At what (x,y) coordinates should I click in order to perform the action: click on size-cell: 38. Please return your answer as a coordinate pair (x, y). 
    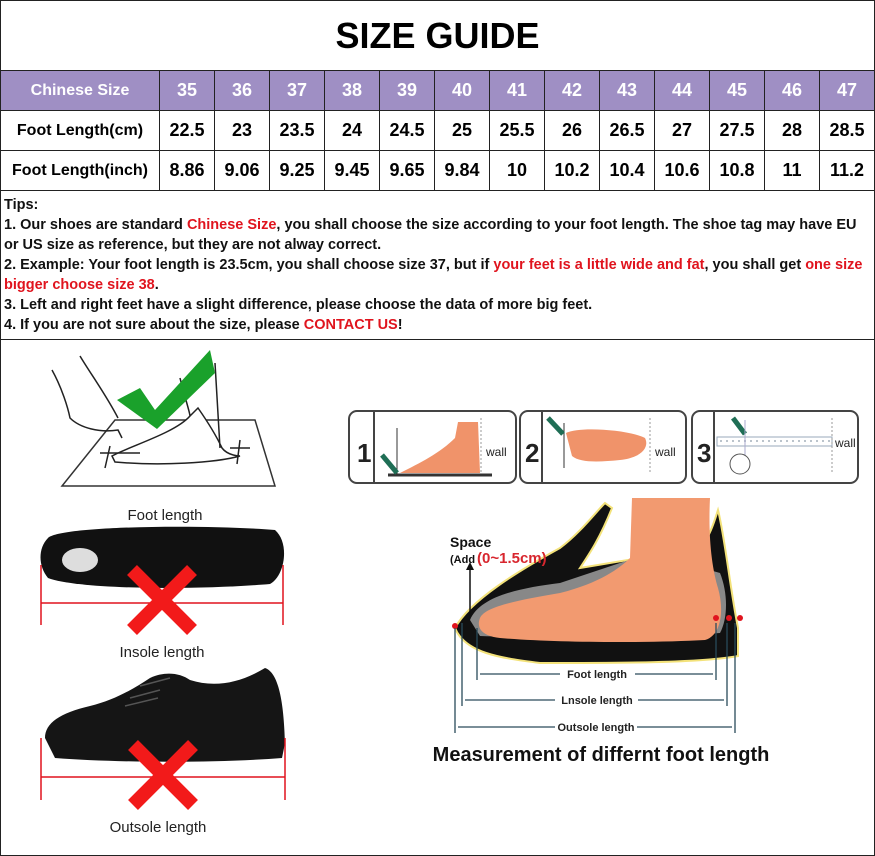
    Looking at the image, I should click on (352, 90).